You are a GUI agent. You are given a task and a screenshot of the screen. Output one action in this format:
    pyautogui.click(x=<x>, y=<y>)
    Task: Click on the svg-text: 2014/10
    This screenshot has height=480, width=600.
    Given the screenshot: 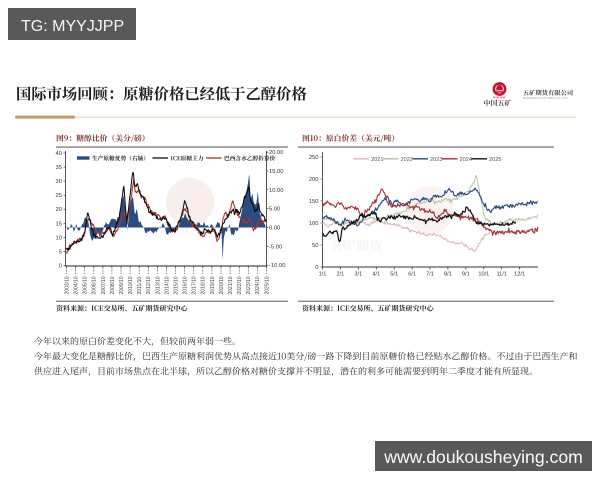 What is the action you would take?
    pyautogui.click(x=167, y=285)
    